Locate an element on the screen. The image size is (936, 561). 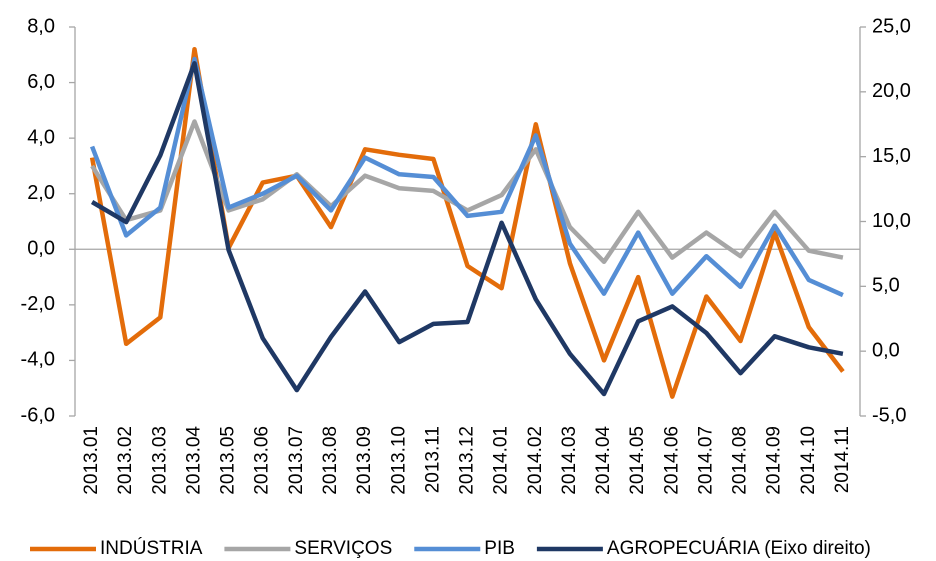
y-tick-label: 6,0 is located at coordinates (41, 82).